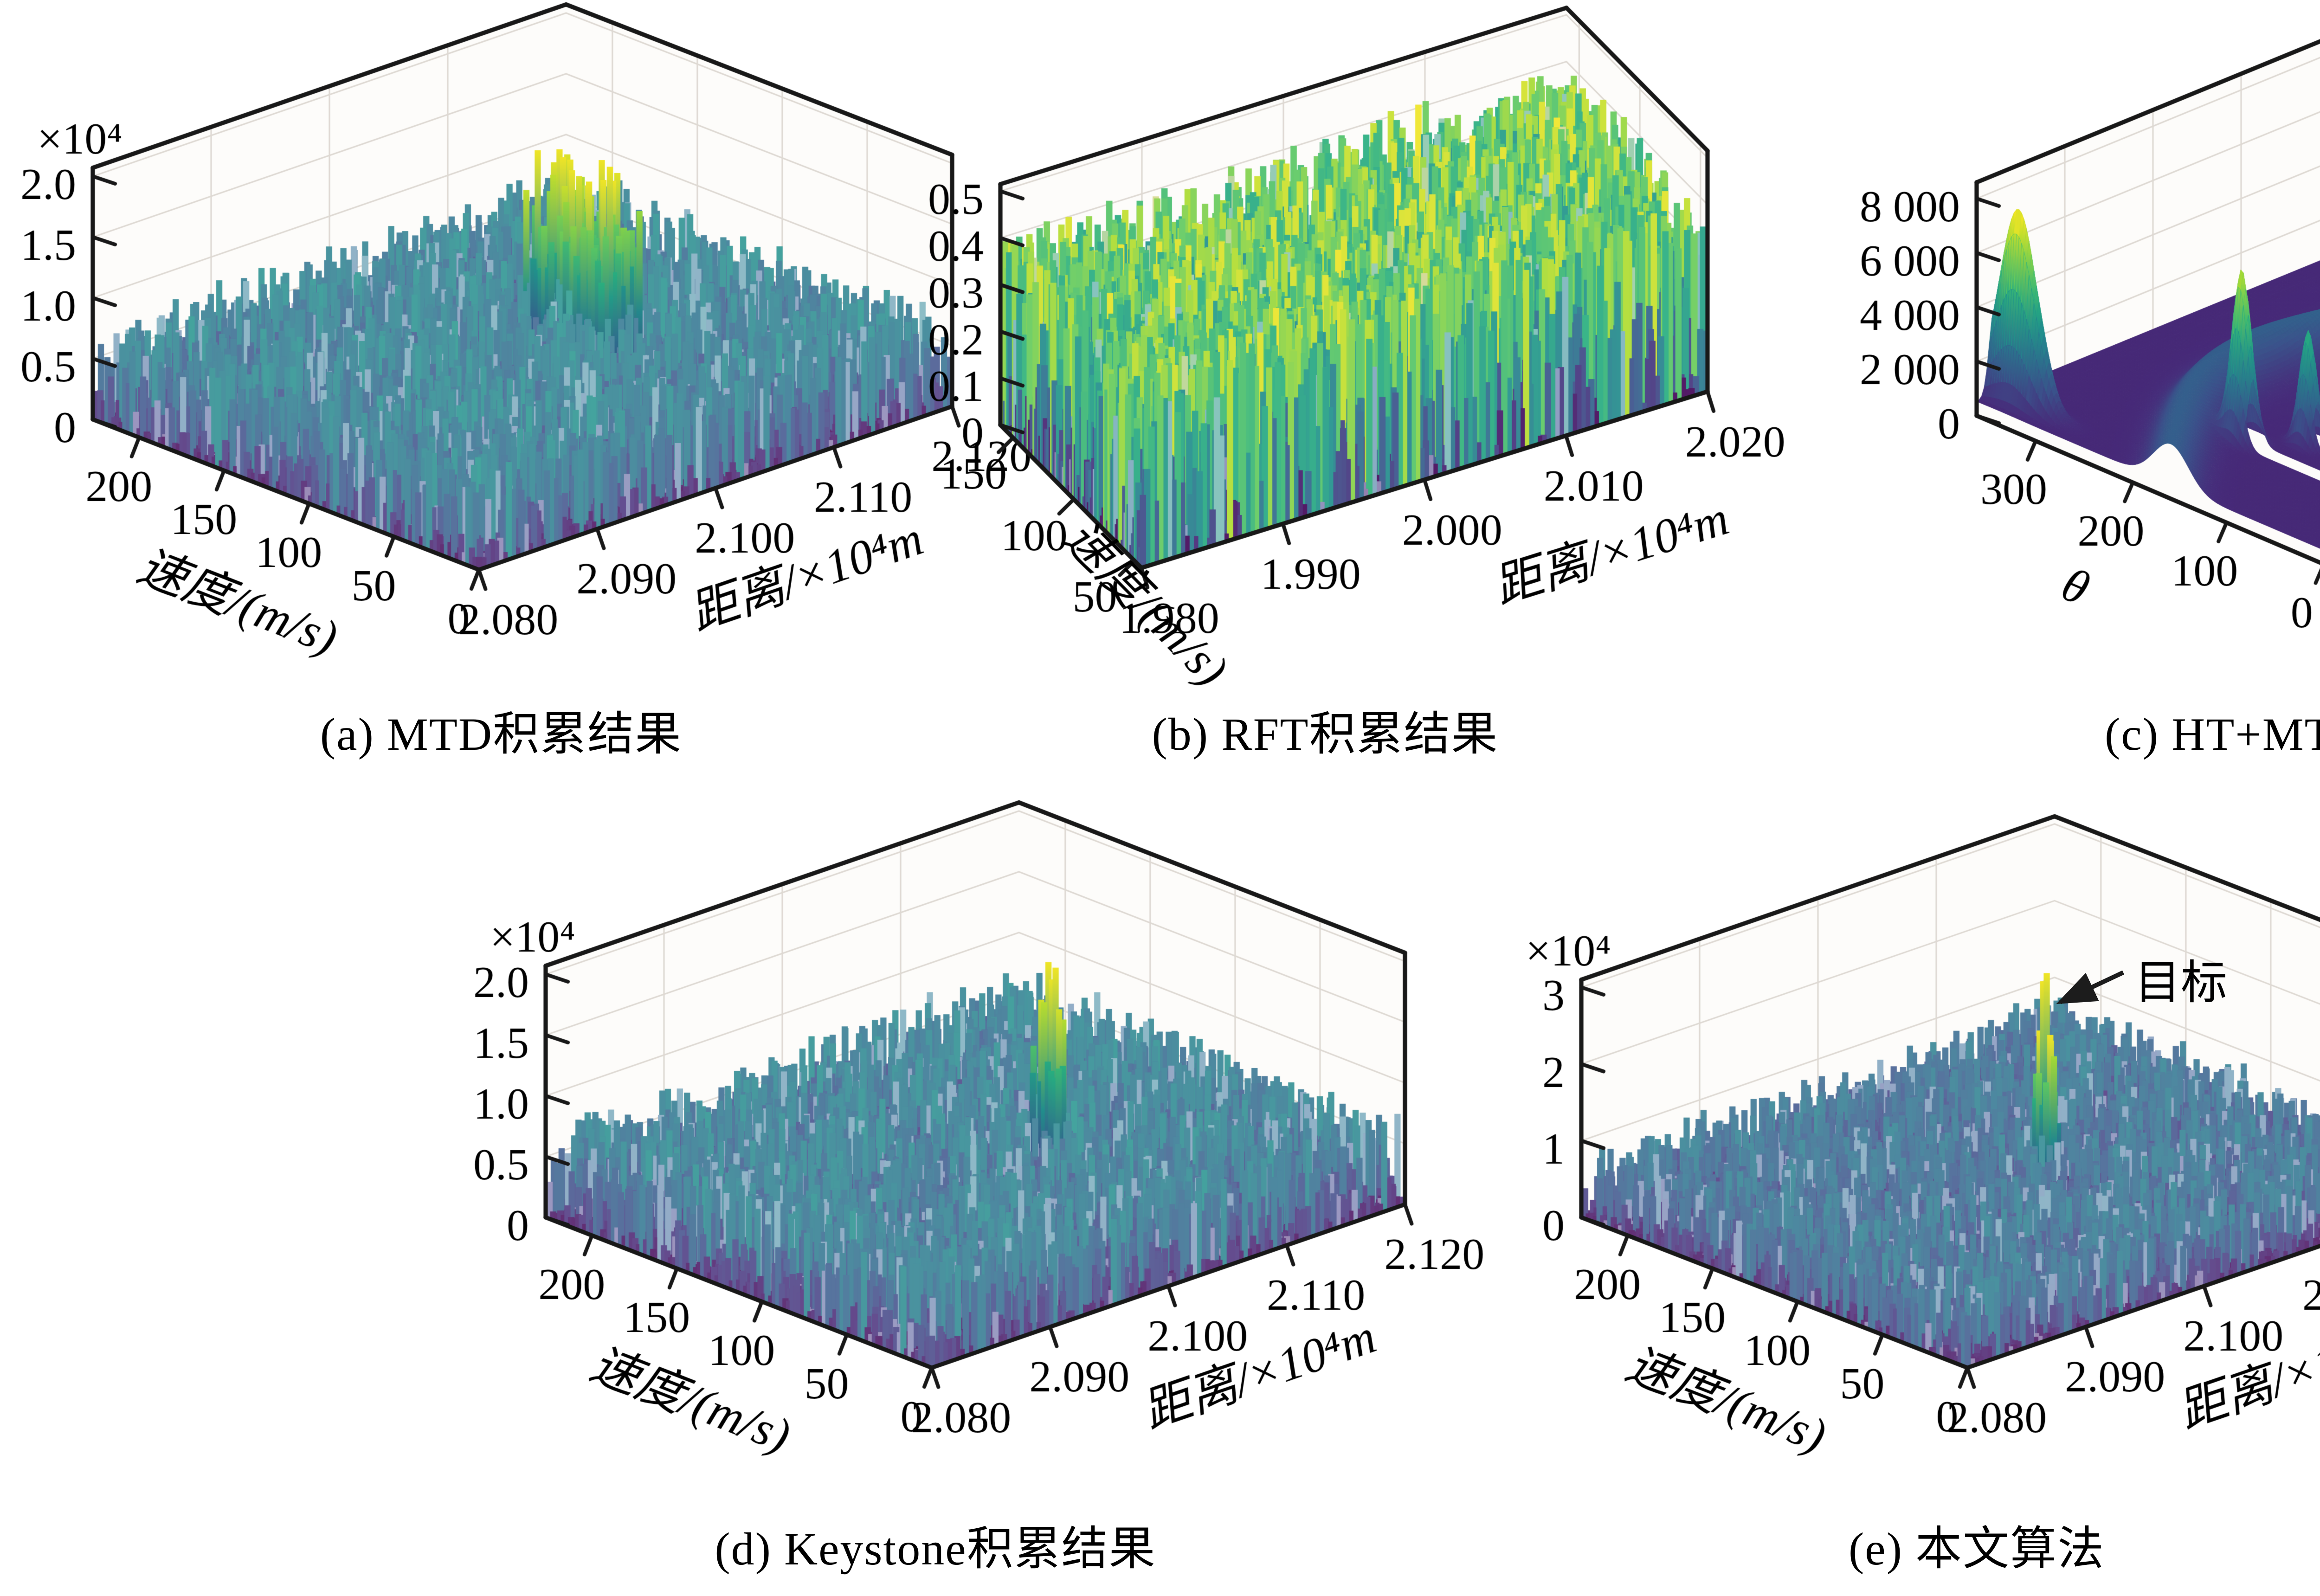  I want to click on target-annotation-label: 目标, so click(2181, 985).